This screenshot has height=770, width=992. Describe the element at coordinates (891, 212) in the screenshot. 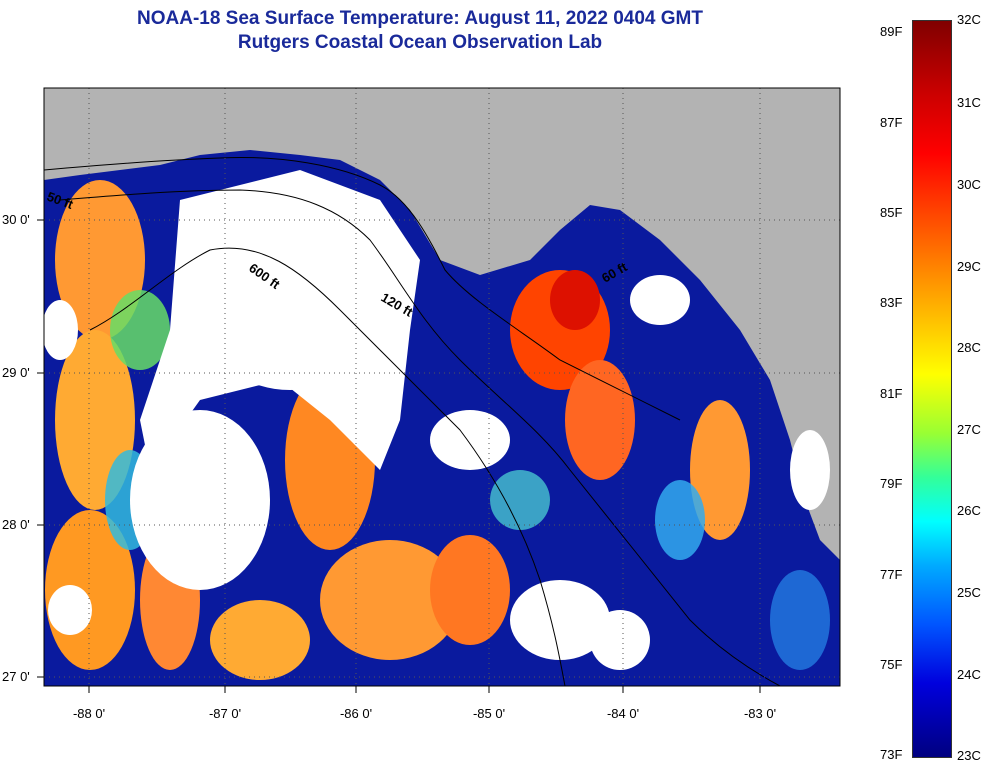

I see `cbar-f-85: 85F` at that location.